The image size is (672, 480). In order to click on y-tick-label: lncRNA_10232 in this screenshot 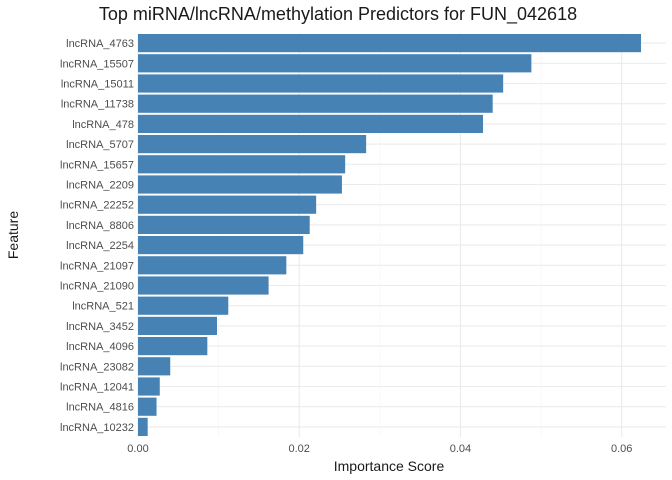, I will do `click(97, 428)`.